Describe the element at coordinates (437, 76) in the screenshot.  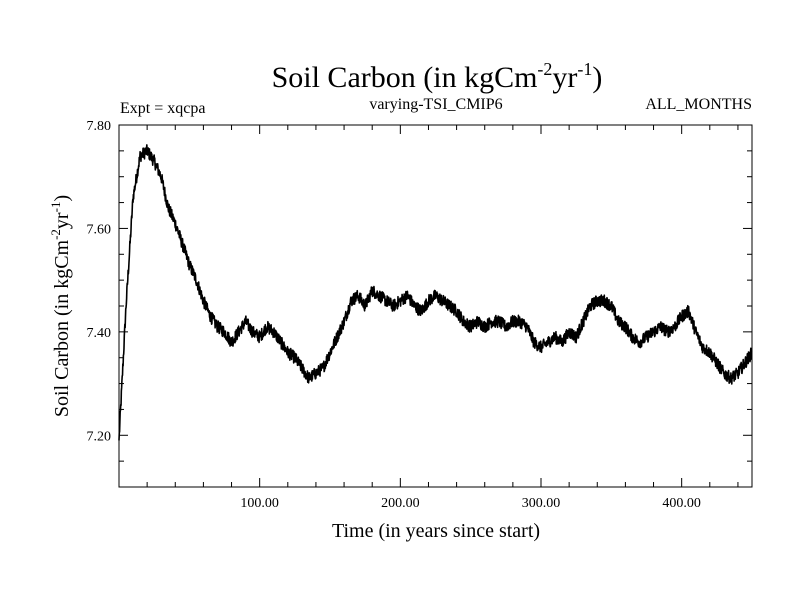
I see `chart-title: Soil Carbon (in kgCm-2yr-1)` at that location.